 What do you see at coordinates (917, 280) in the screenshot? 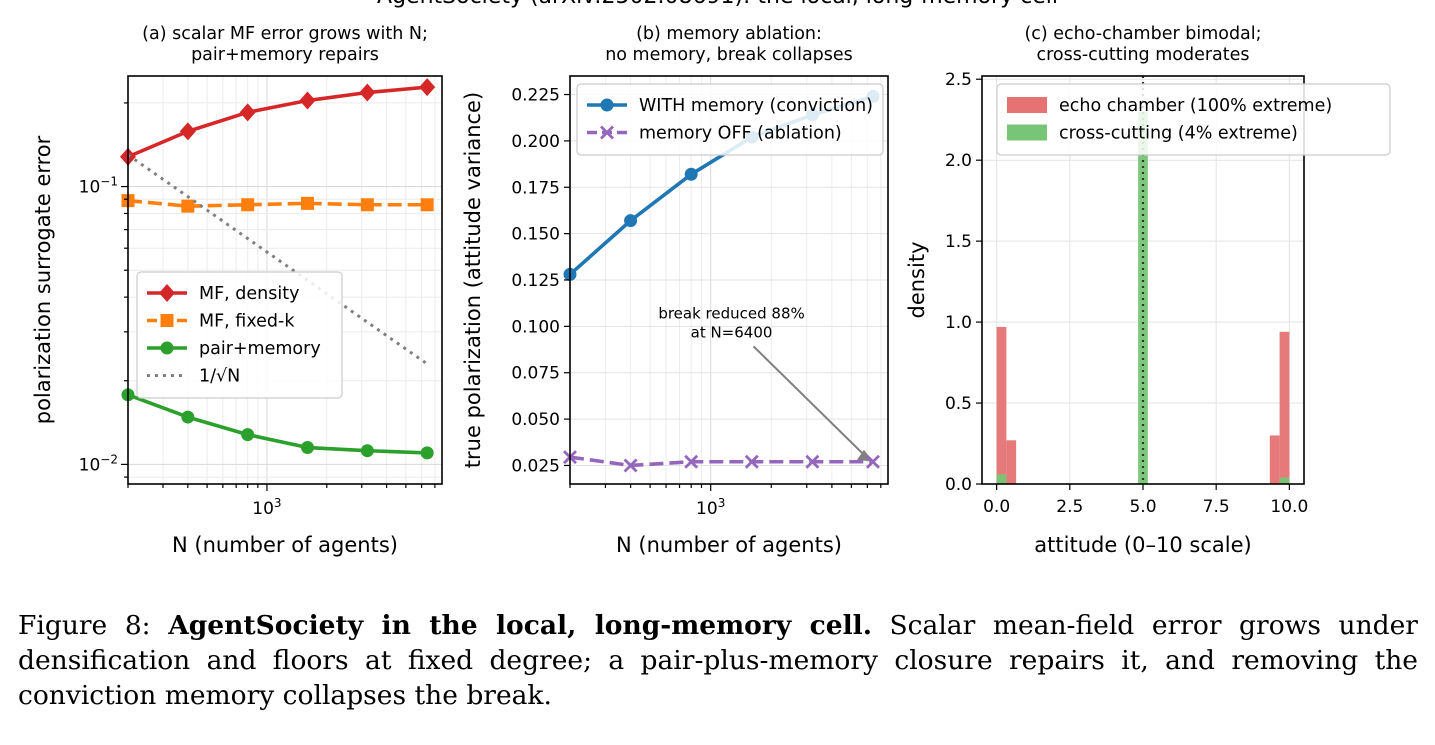
I see `y-axis-label: density` at bounding box center [917, 280].